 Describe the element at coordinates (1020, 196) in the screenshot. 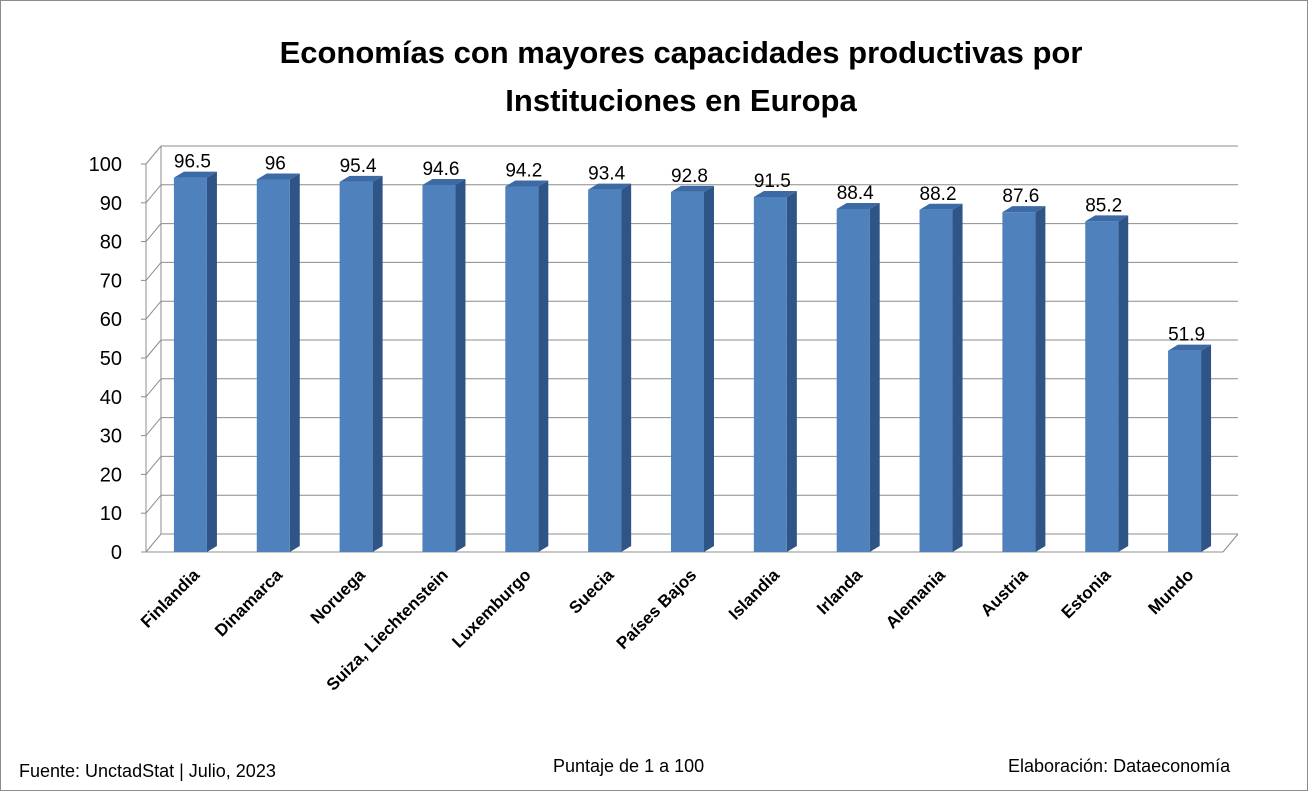

I see `data-label: 87.6` at that location.